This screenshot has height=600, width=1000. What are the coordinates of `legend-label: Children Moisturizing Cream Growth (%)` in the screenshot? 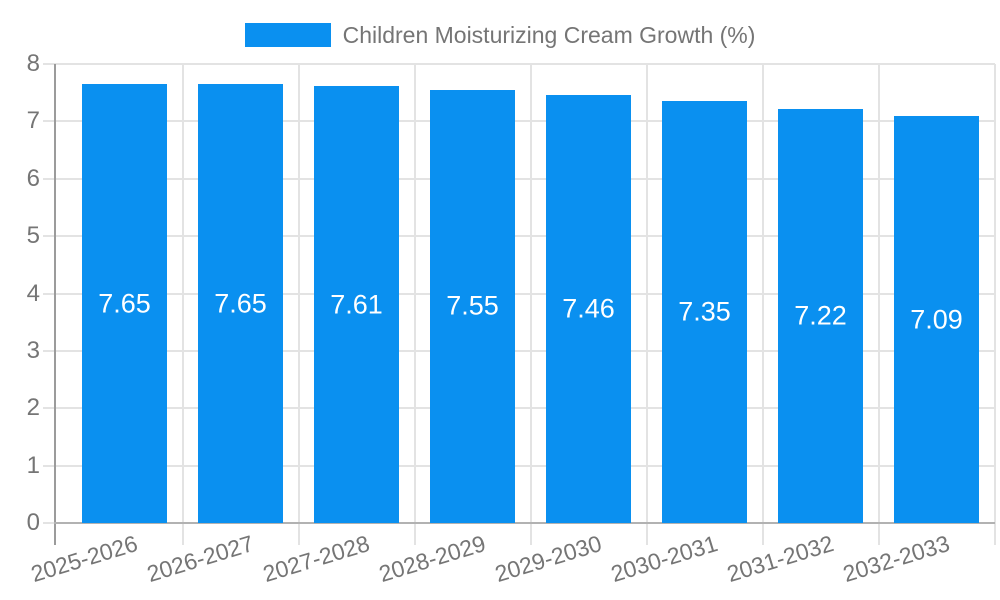 It's located at (549, 34).